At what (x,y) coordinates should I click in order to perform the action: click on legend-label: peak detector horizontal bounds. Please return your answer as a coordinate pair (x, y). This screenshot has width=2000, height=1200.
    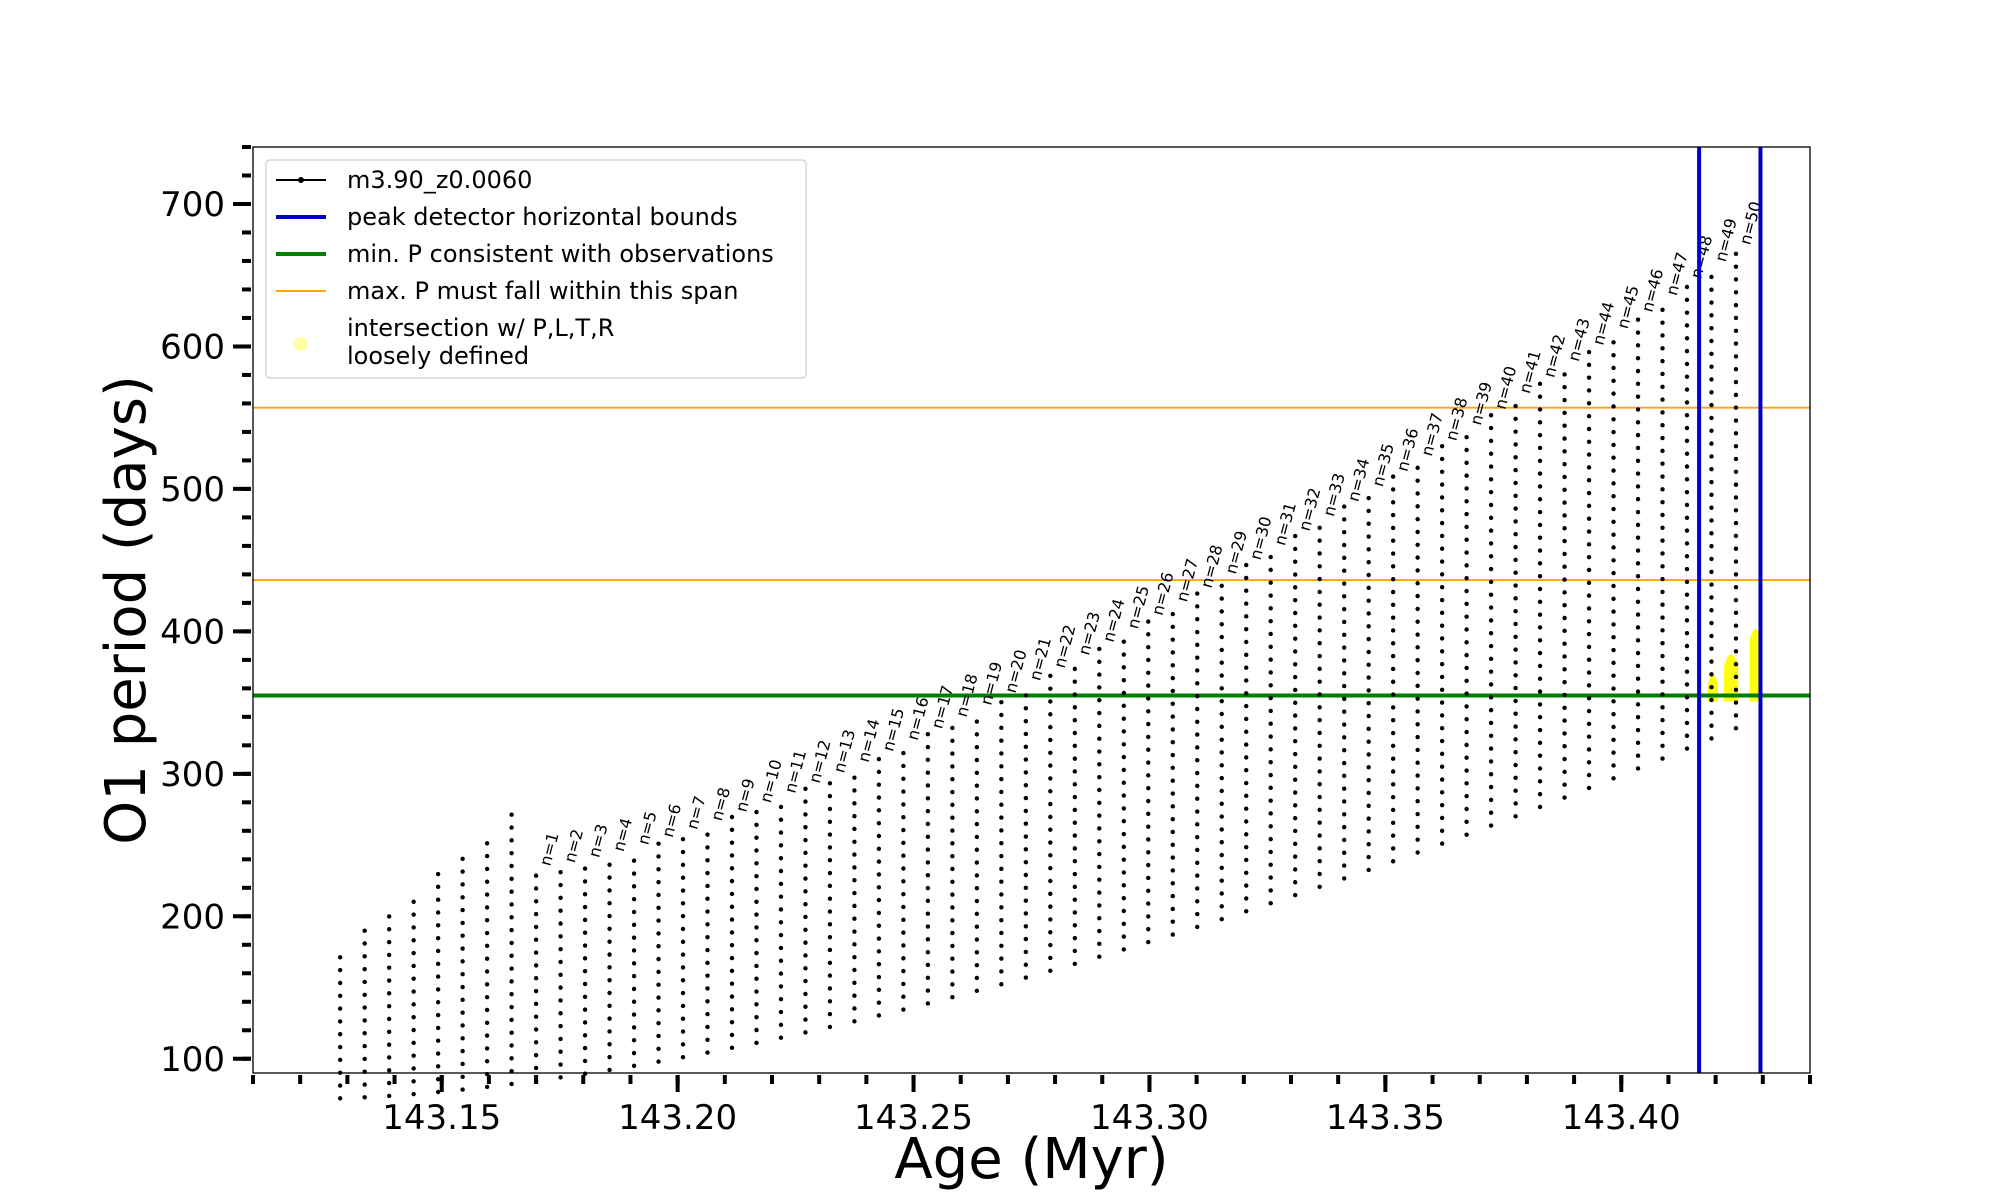
    Looking at the image, I should click on (542, 217).